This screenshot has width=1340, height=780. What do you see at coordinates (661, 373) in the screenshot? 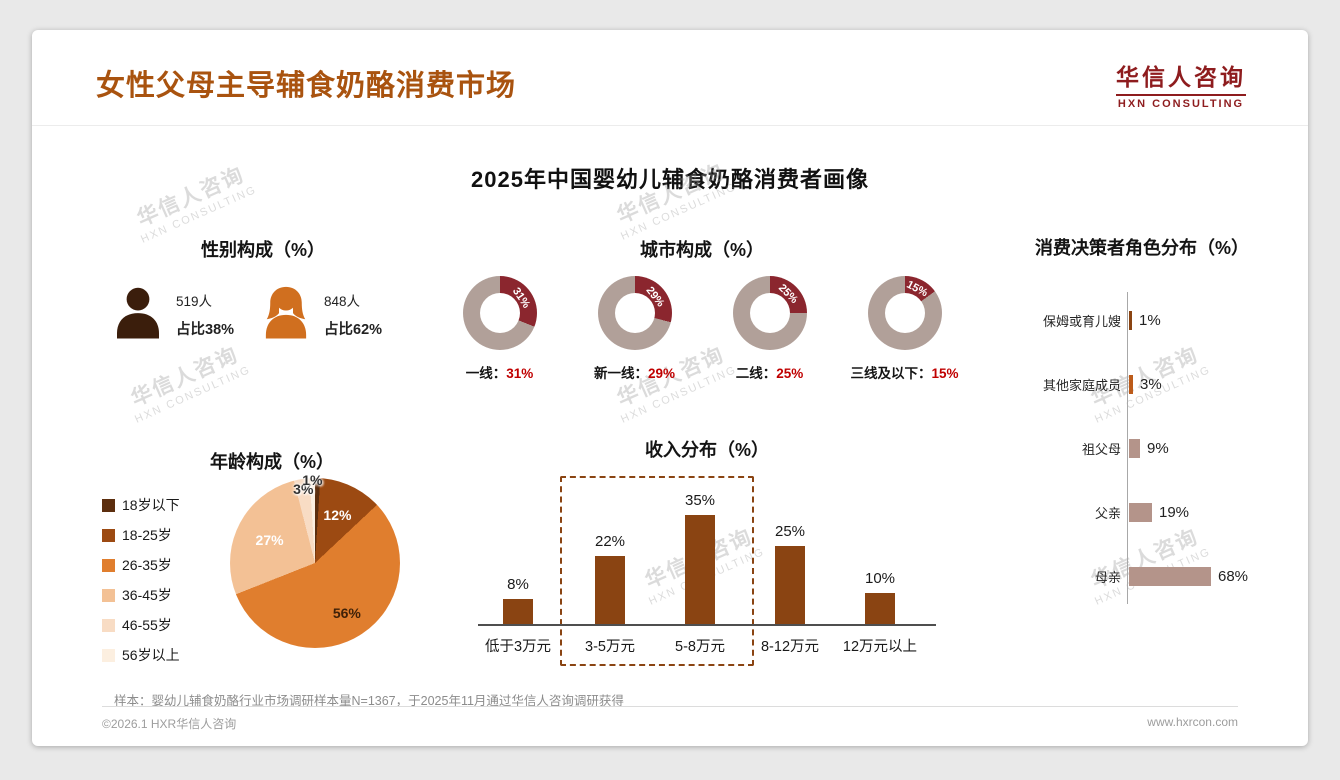
I see `donut-caption-value: 29%` at bounding box center [661, 373].